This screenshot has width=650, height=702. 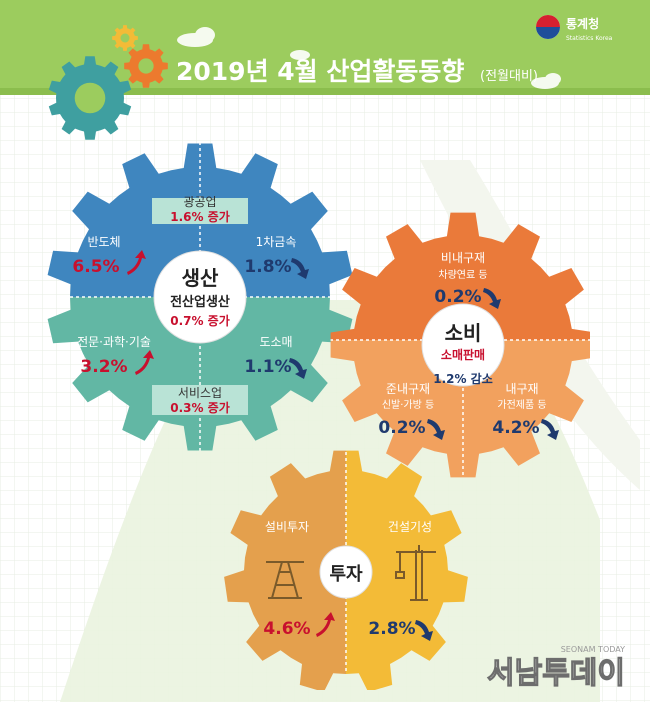 What do you see at coordinates (408, 389) in the screenshot?
I see `semidurable-label: 준내구재` at bounding box center [408, 389].